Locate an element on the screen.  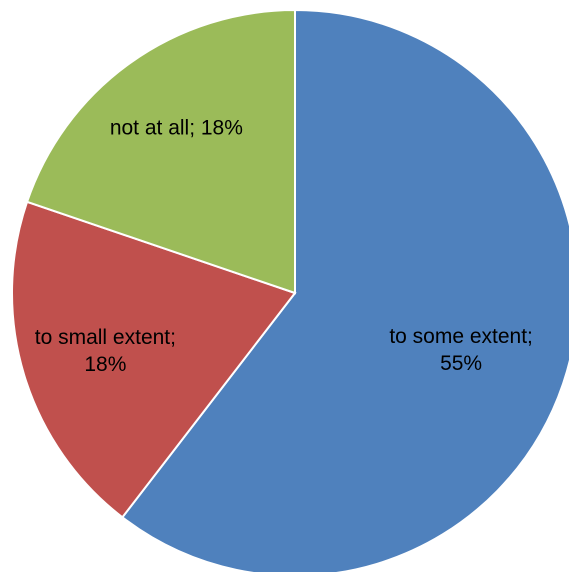
slice-label-not-at-all: not at all; 18% is located at coordinates (176, 127).